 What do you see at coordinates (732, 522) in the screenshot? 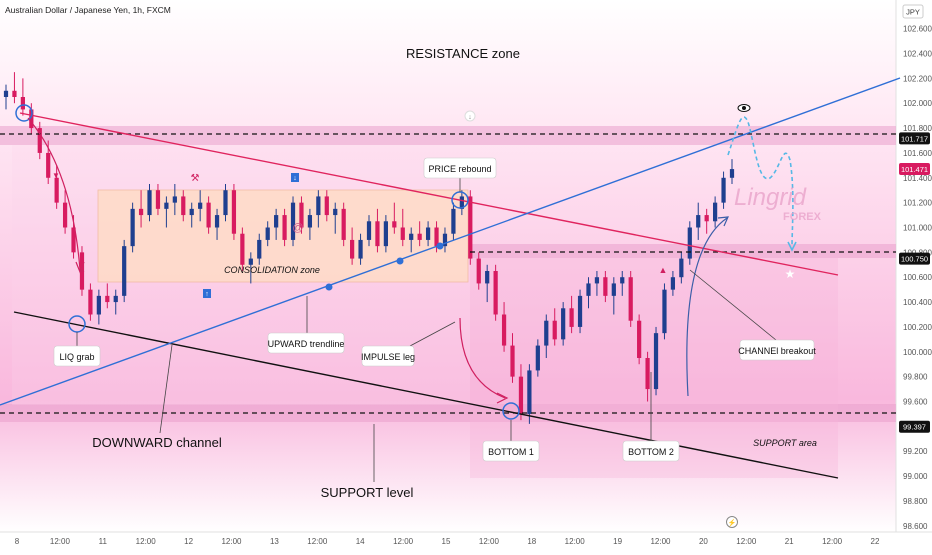
I see `lightning-icon: ⚡` at bounding box center [732, 522].